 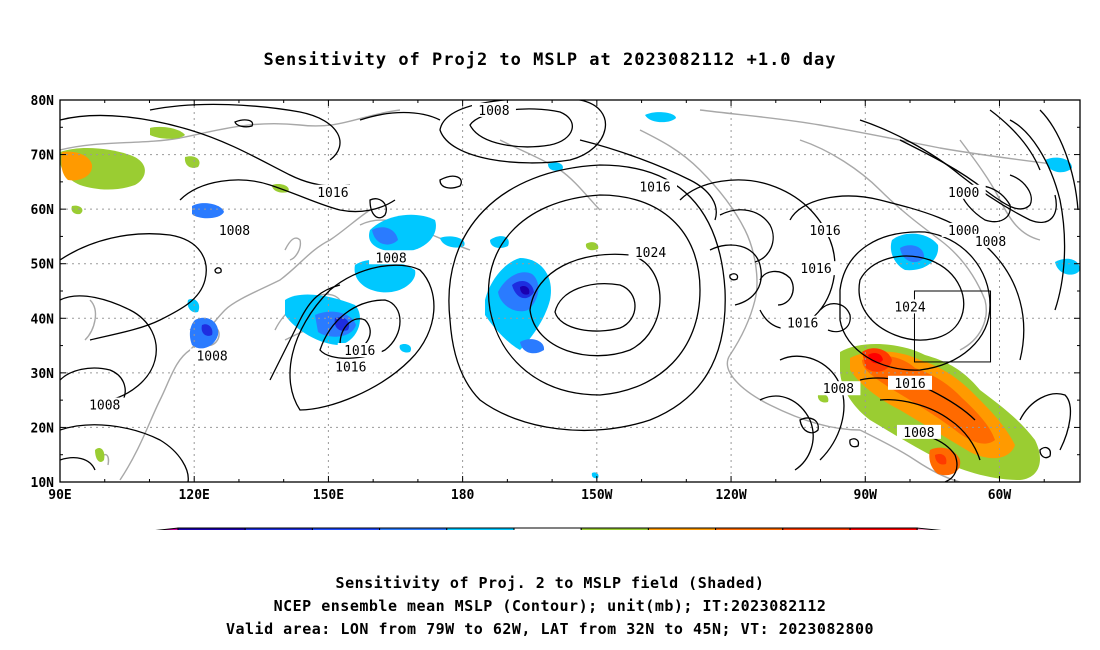 What do you see at coordinates (43, 483) in the screenshot?
I see `lat-tick-label: 10N` at bounding box center [43, 483].